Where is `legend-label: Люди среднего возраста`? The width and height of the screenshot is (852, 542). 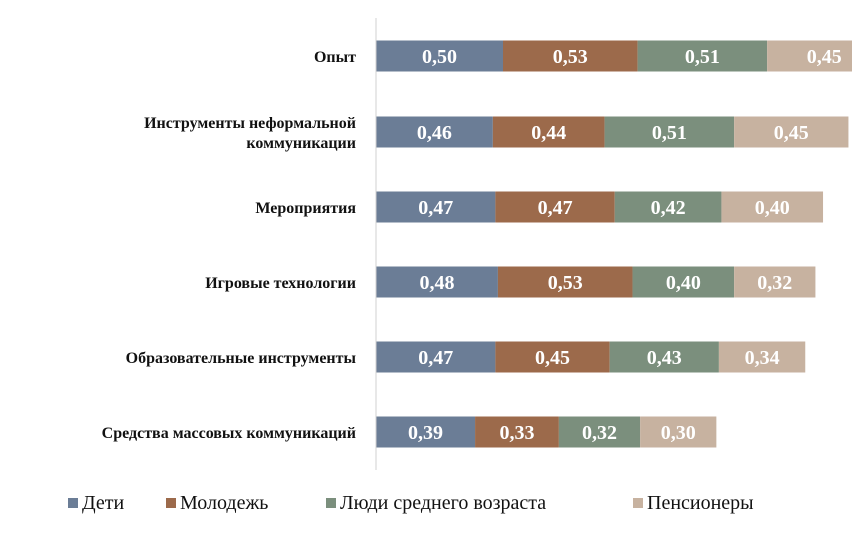 legend-label: Люди среднего возраста is located at coordinates (443, 503).